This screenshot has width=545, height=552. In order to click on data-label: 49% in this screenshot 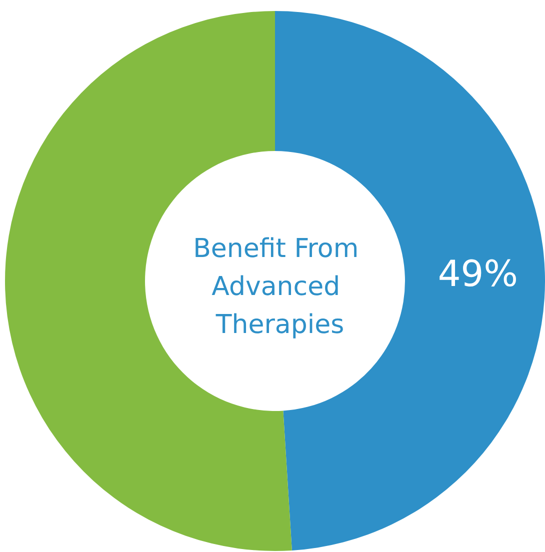, I will do `click(478, 275)`.